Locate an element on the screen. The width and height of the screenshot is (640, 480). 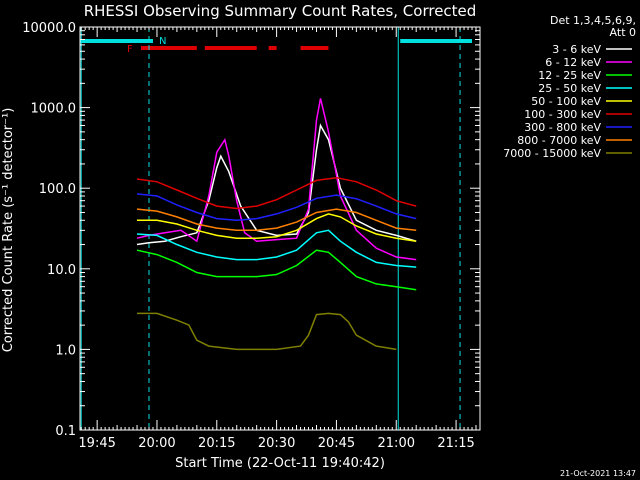
series-line-25---50-kev is located at coordinates (276, 248).